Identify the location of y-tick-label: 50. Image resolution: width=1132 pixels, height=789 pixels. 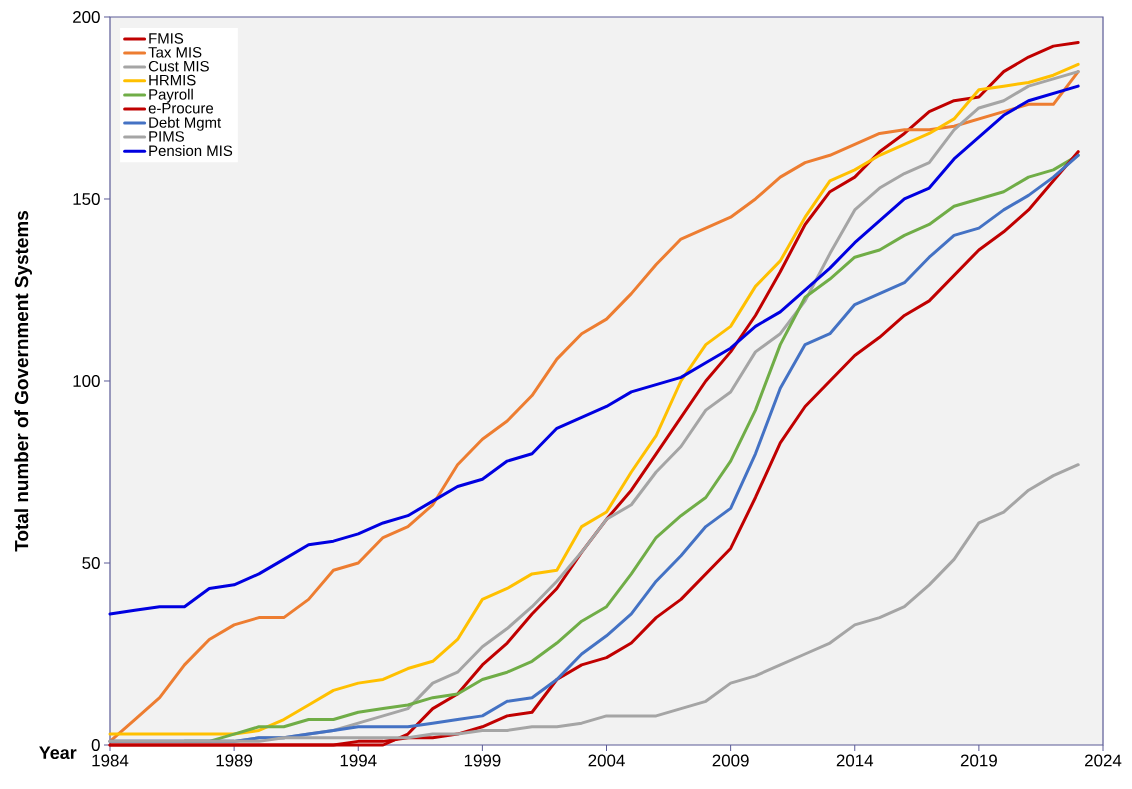
(91, 563).